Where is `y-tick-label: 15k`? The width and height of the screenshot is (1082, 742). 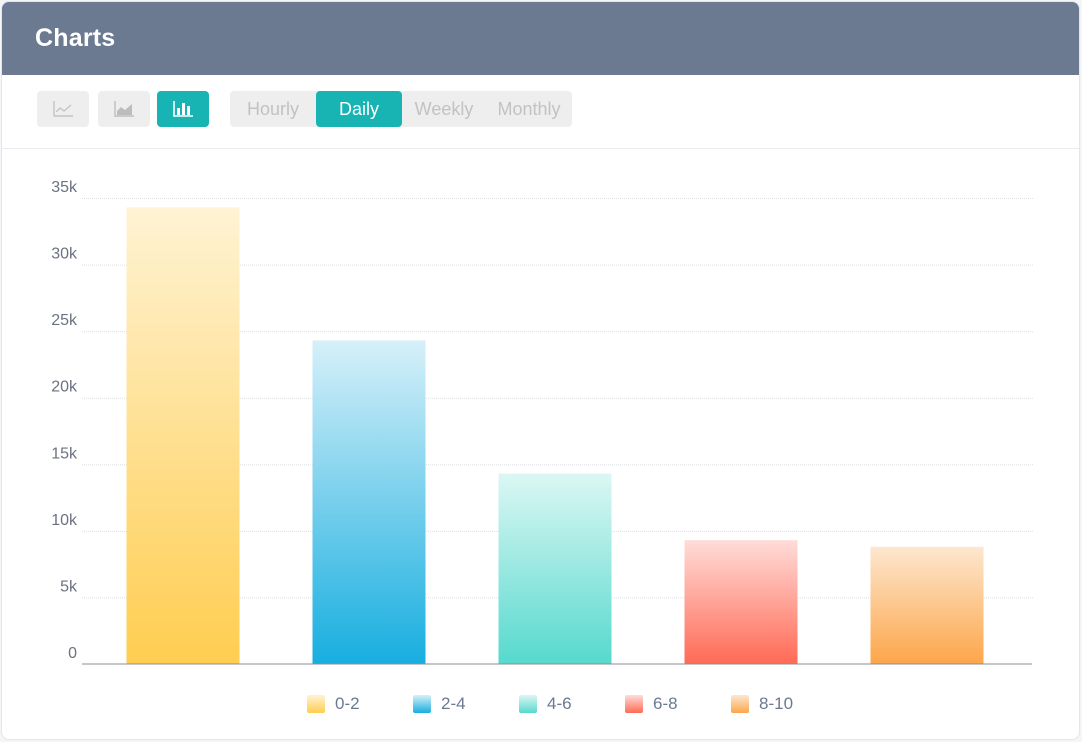
y-tick-label: 15k is located at coordinates (64, 453).